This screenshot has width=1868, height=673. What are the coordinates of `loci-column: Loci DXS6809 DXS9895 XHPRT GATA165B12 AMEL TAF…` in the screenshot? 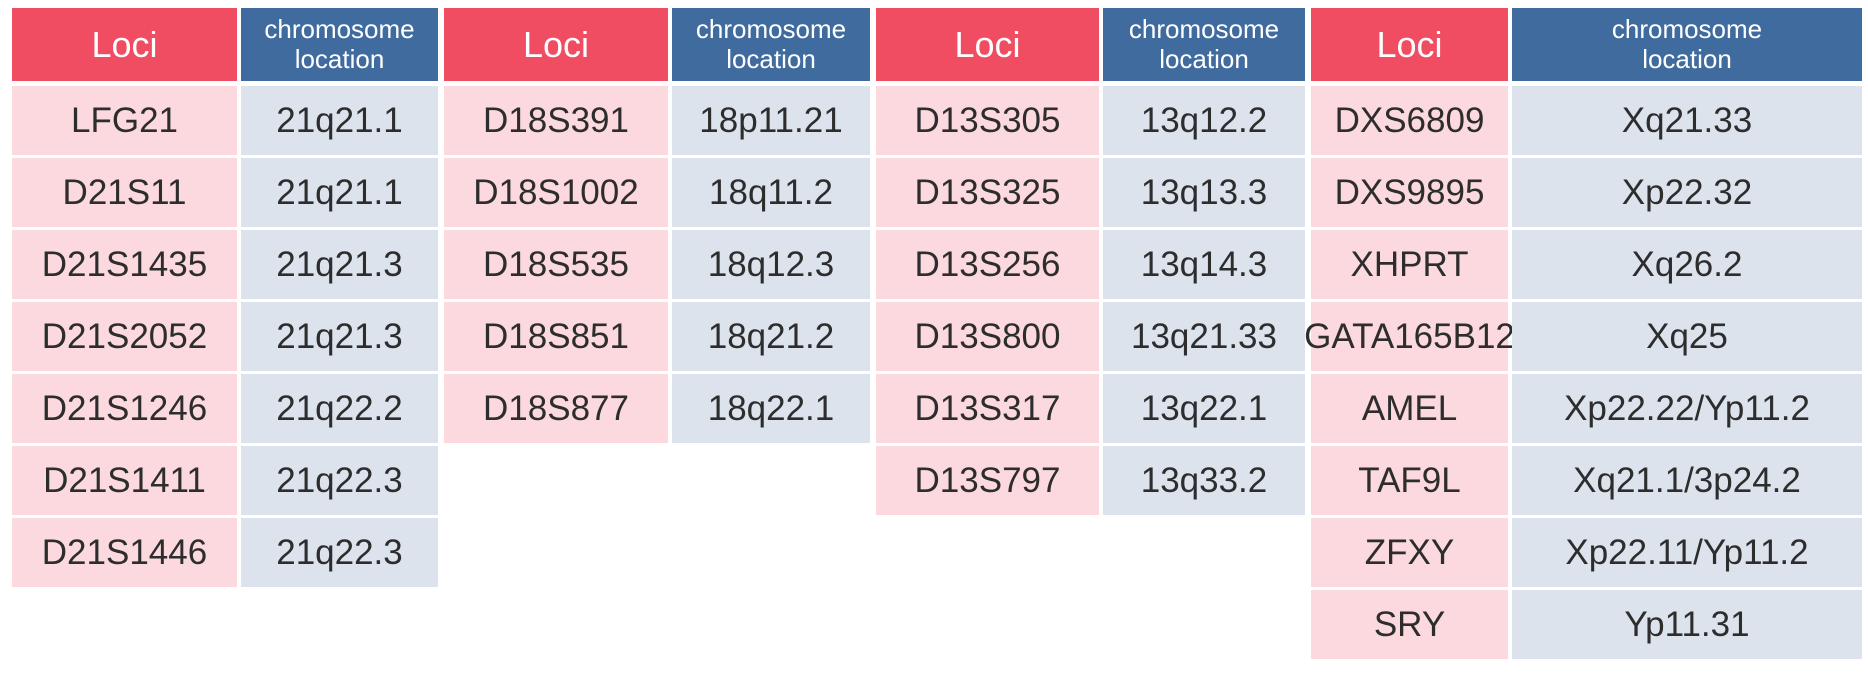 It's located at (1409, 333).